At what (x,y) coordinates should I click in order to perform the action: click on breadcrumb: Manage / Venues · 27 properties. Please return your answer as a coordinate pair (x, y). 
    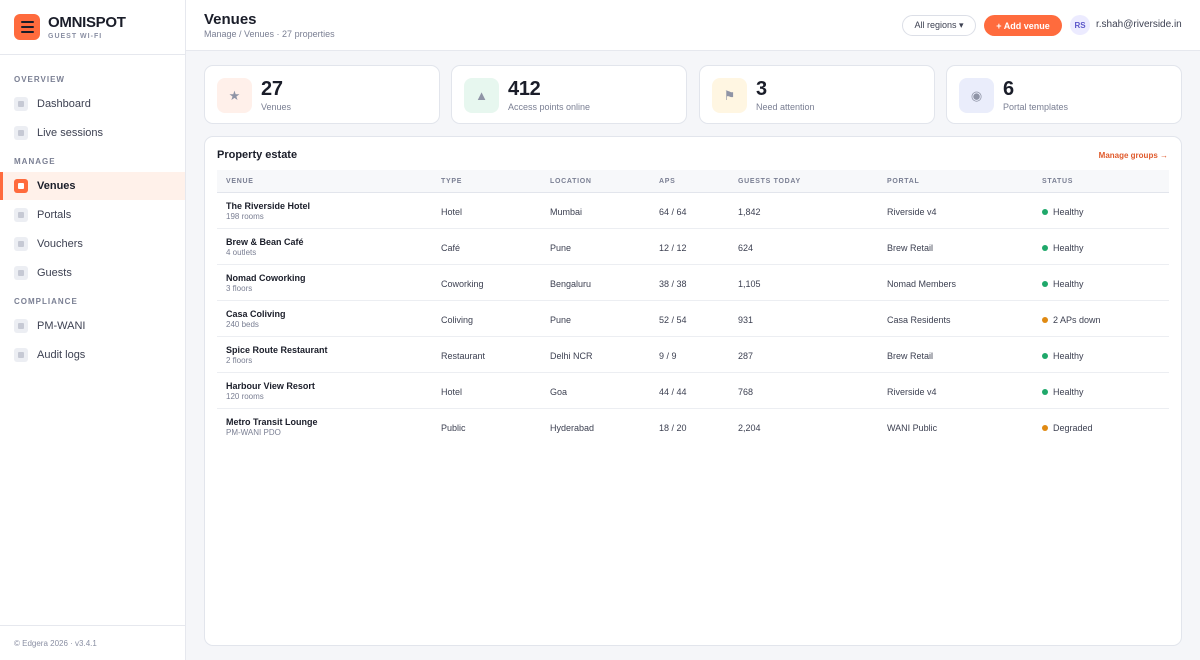
    Looking at the image, I should click on (269, 34).